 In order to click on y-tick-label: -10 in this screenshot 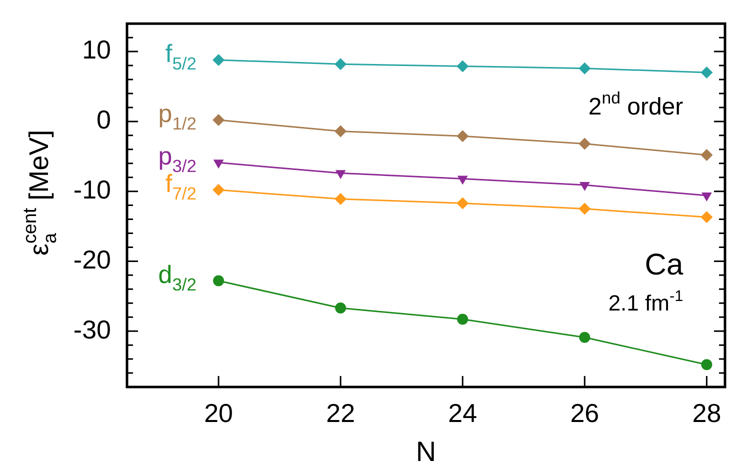, I will do `click(92, 189)`.